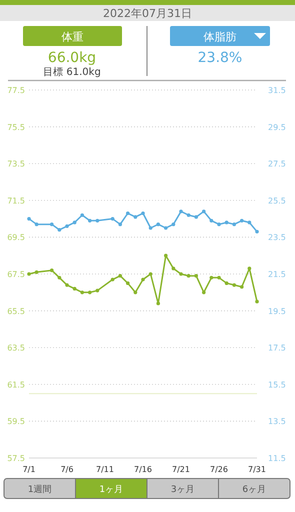  Describe the element at coordinates (277, 237) in the screenshot. I see `y2-tick-label: 23.5` at that location.